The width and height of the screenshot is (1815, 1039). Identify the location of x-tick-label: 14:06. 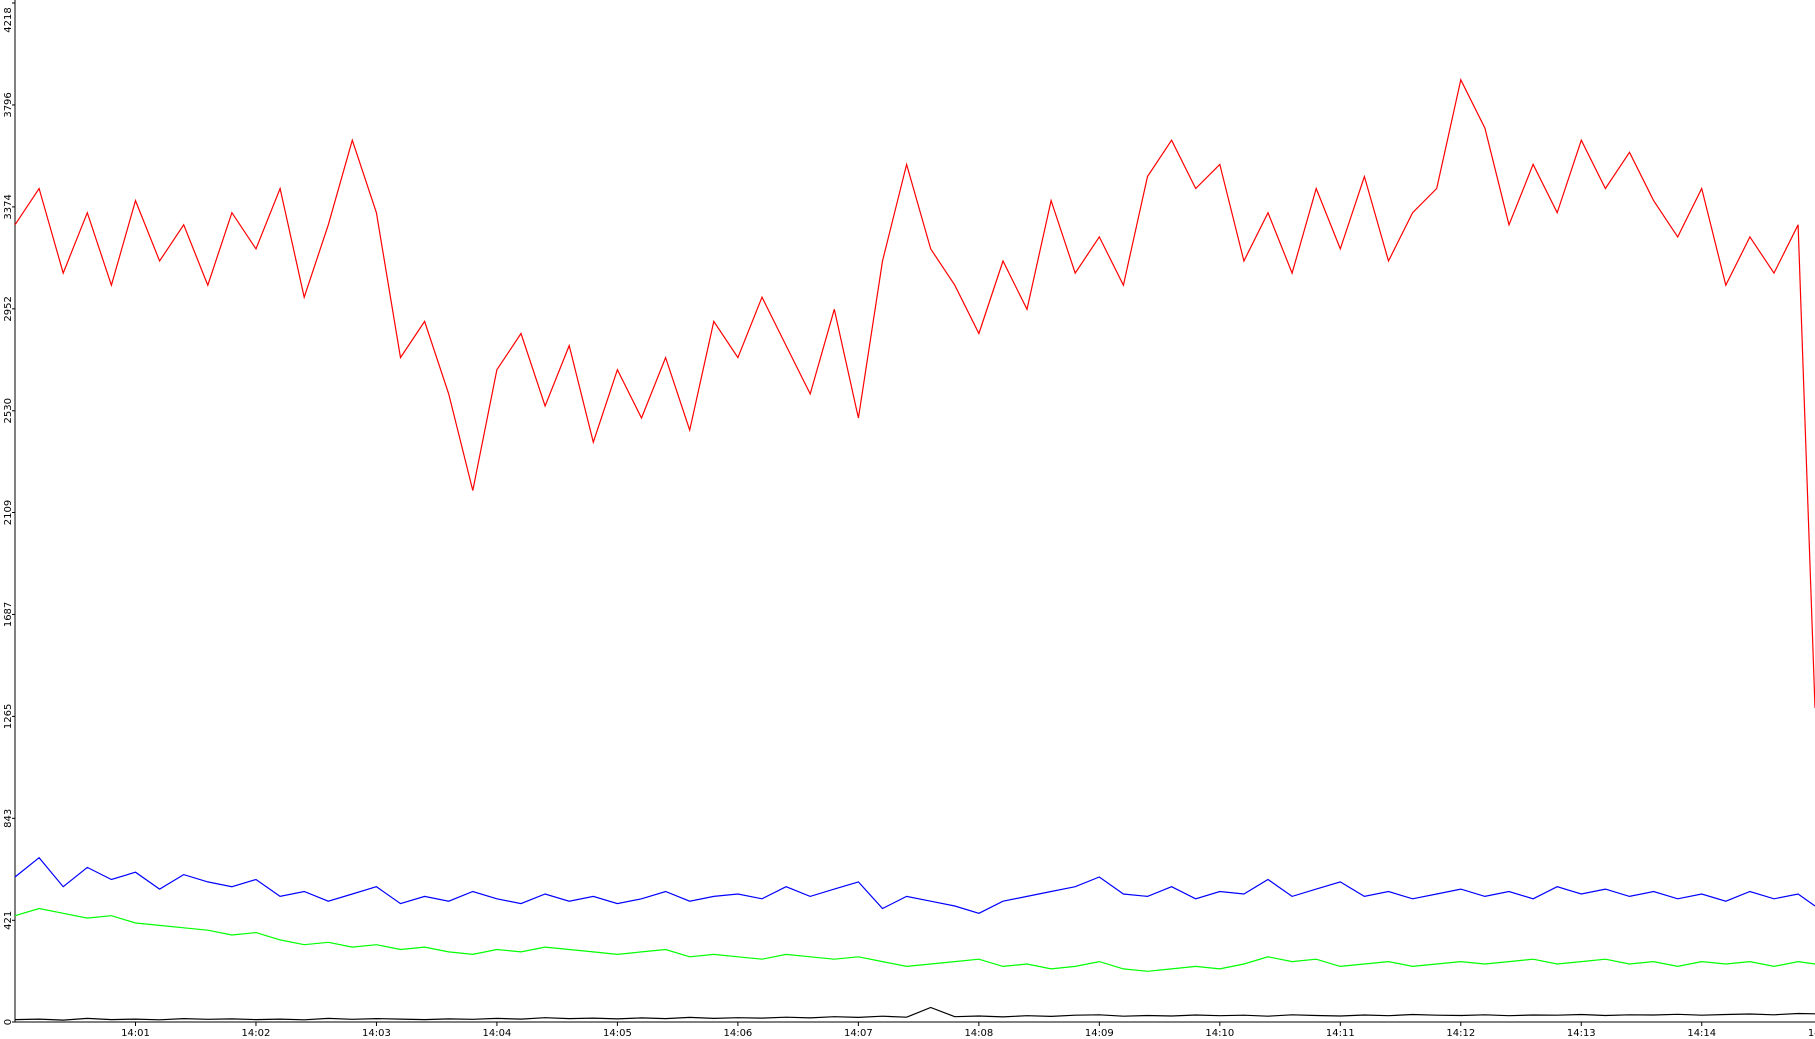
(737, 1033).